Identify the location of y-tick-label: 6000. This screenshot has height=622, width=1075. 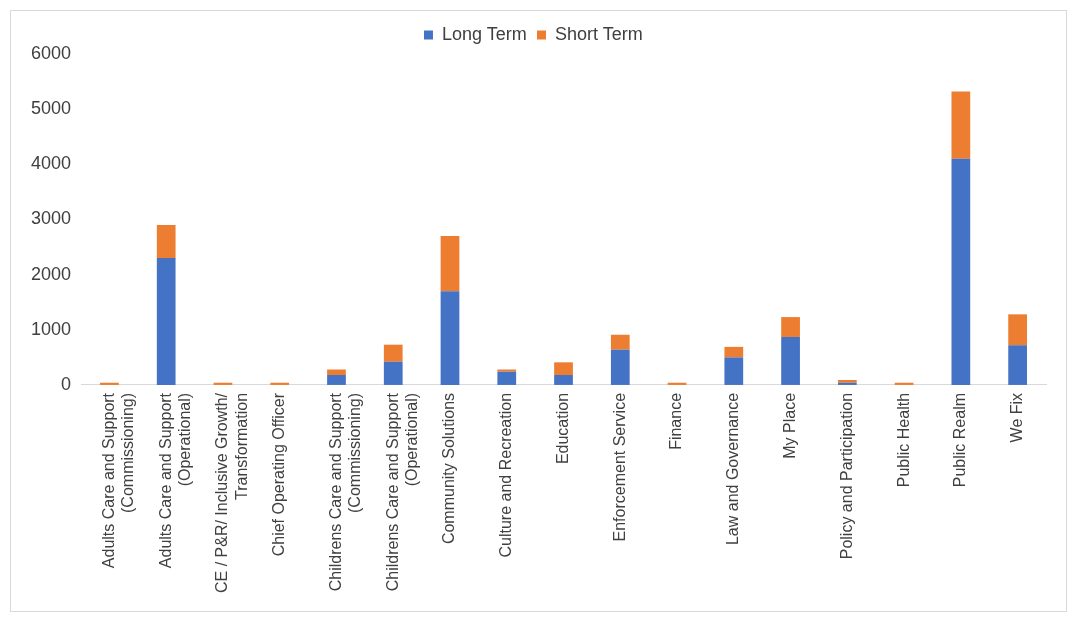
(51, 52).